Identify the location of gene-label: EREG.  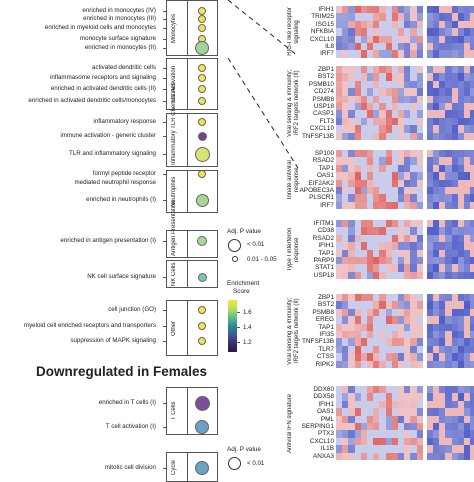
(324, 320).